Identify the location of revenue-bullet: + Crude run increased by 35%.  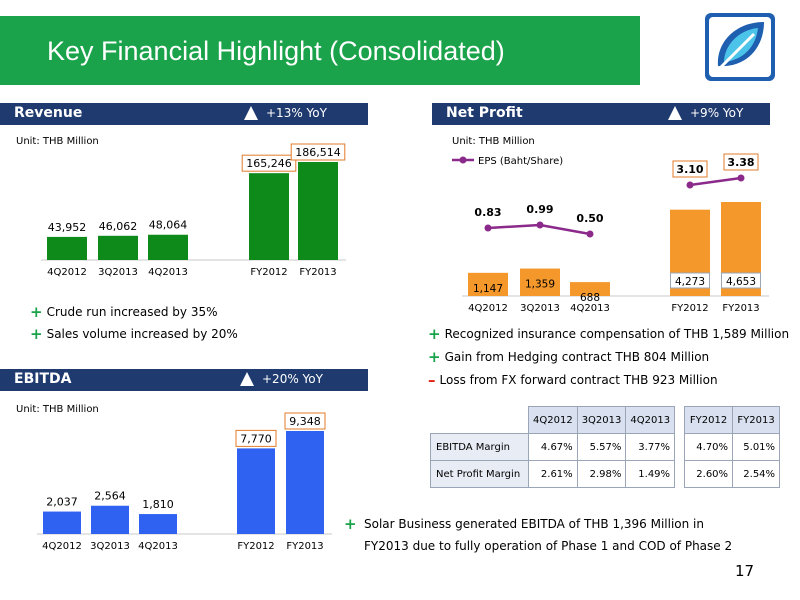
(124, 312).